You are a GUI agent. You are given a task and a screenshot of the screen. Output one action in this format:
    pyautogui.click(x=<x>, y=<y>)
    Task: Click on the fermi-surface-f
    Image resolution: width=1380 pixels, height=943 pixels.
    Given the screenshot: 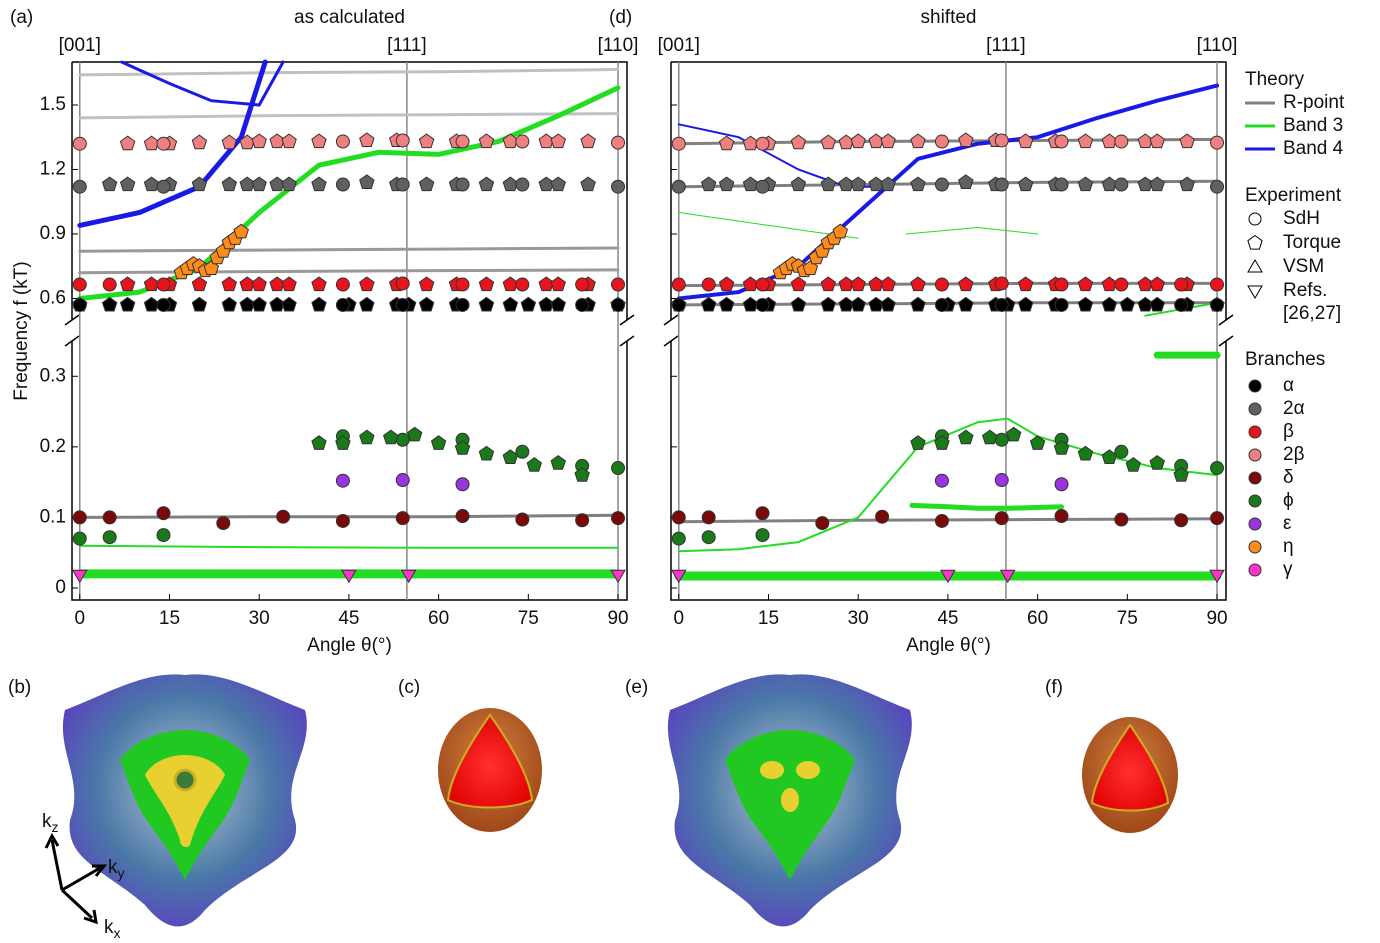 What is the action you would take?
    pyautogui.click(x=1130, y=775)
    